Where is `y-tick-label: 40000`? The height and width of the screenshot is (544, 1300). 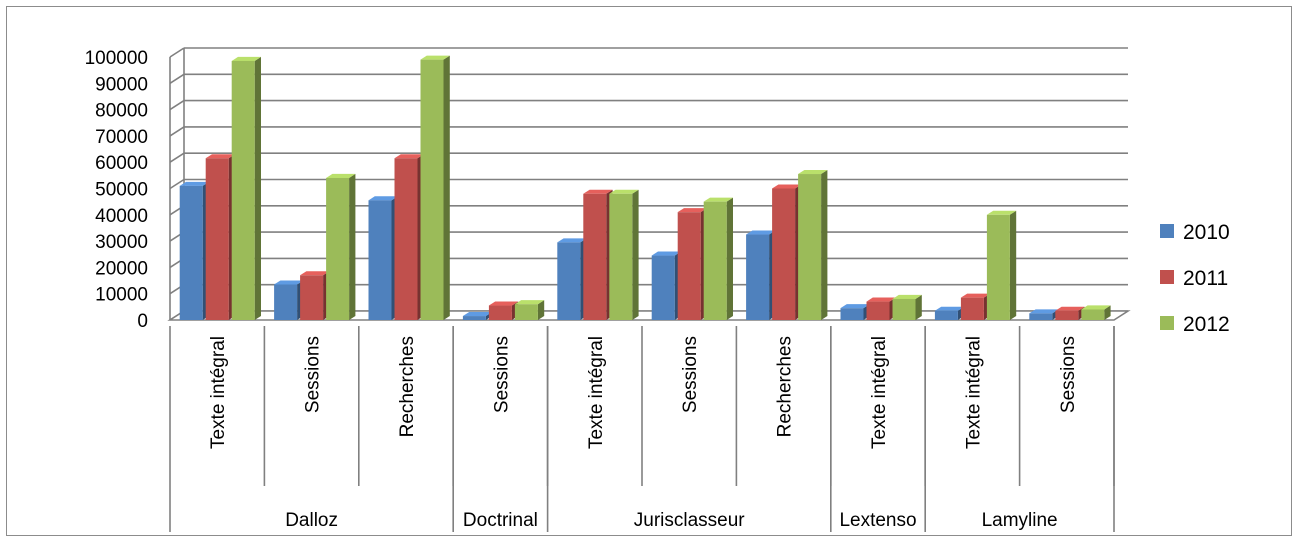 y-tick-label: 40000 is located at coordinates (121, 216).